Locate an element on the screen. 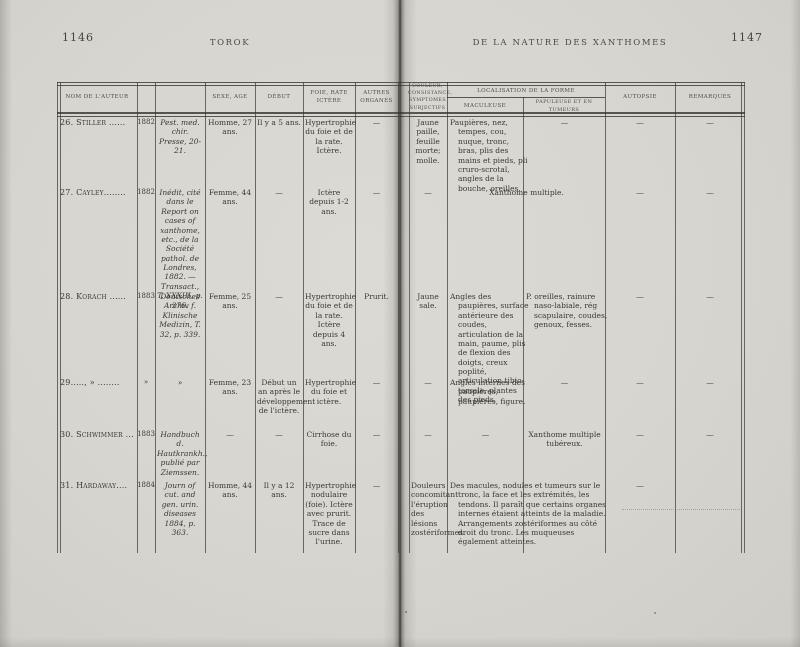  scan-edge-shadow-right is located at coordinates (795, 323).